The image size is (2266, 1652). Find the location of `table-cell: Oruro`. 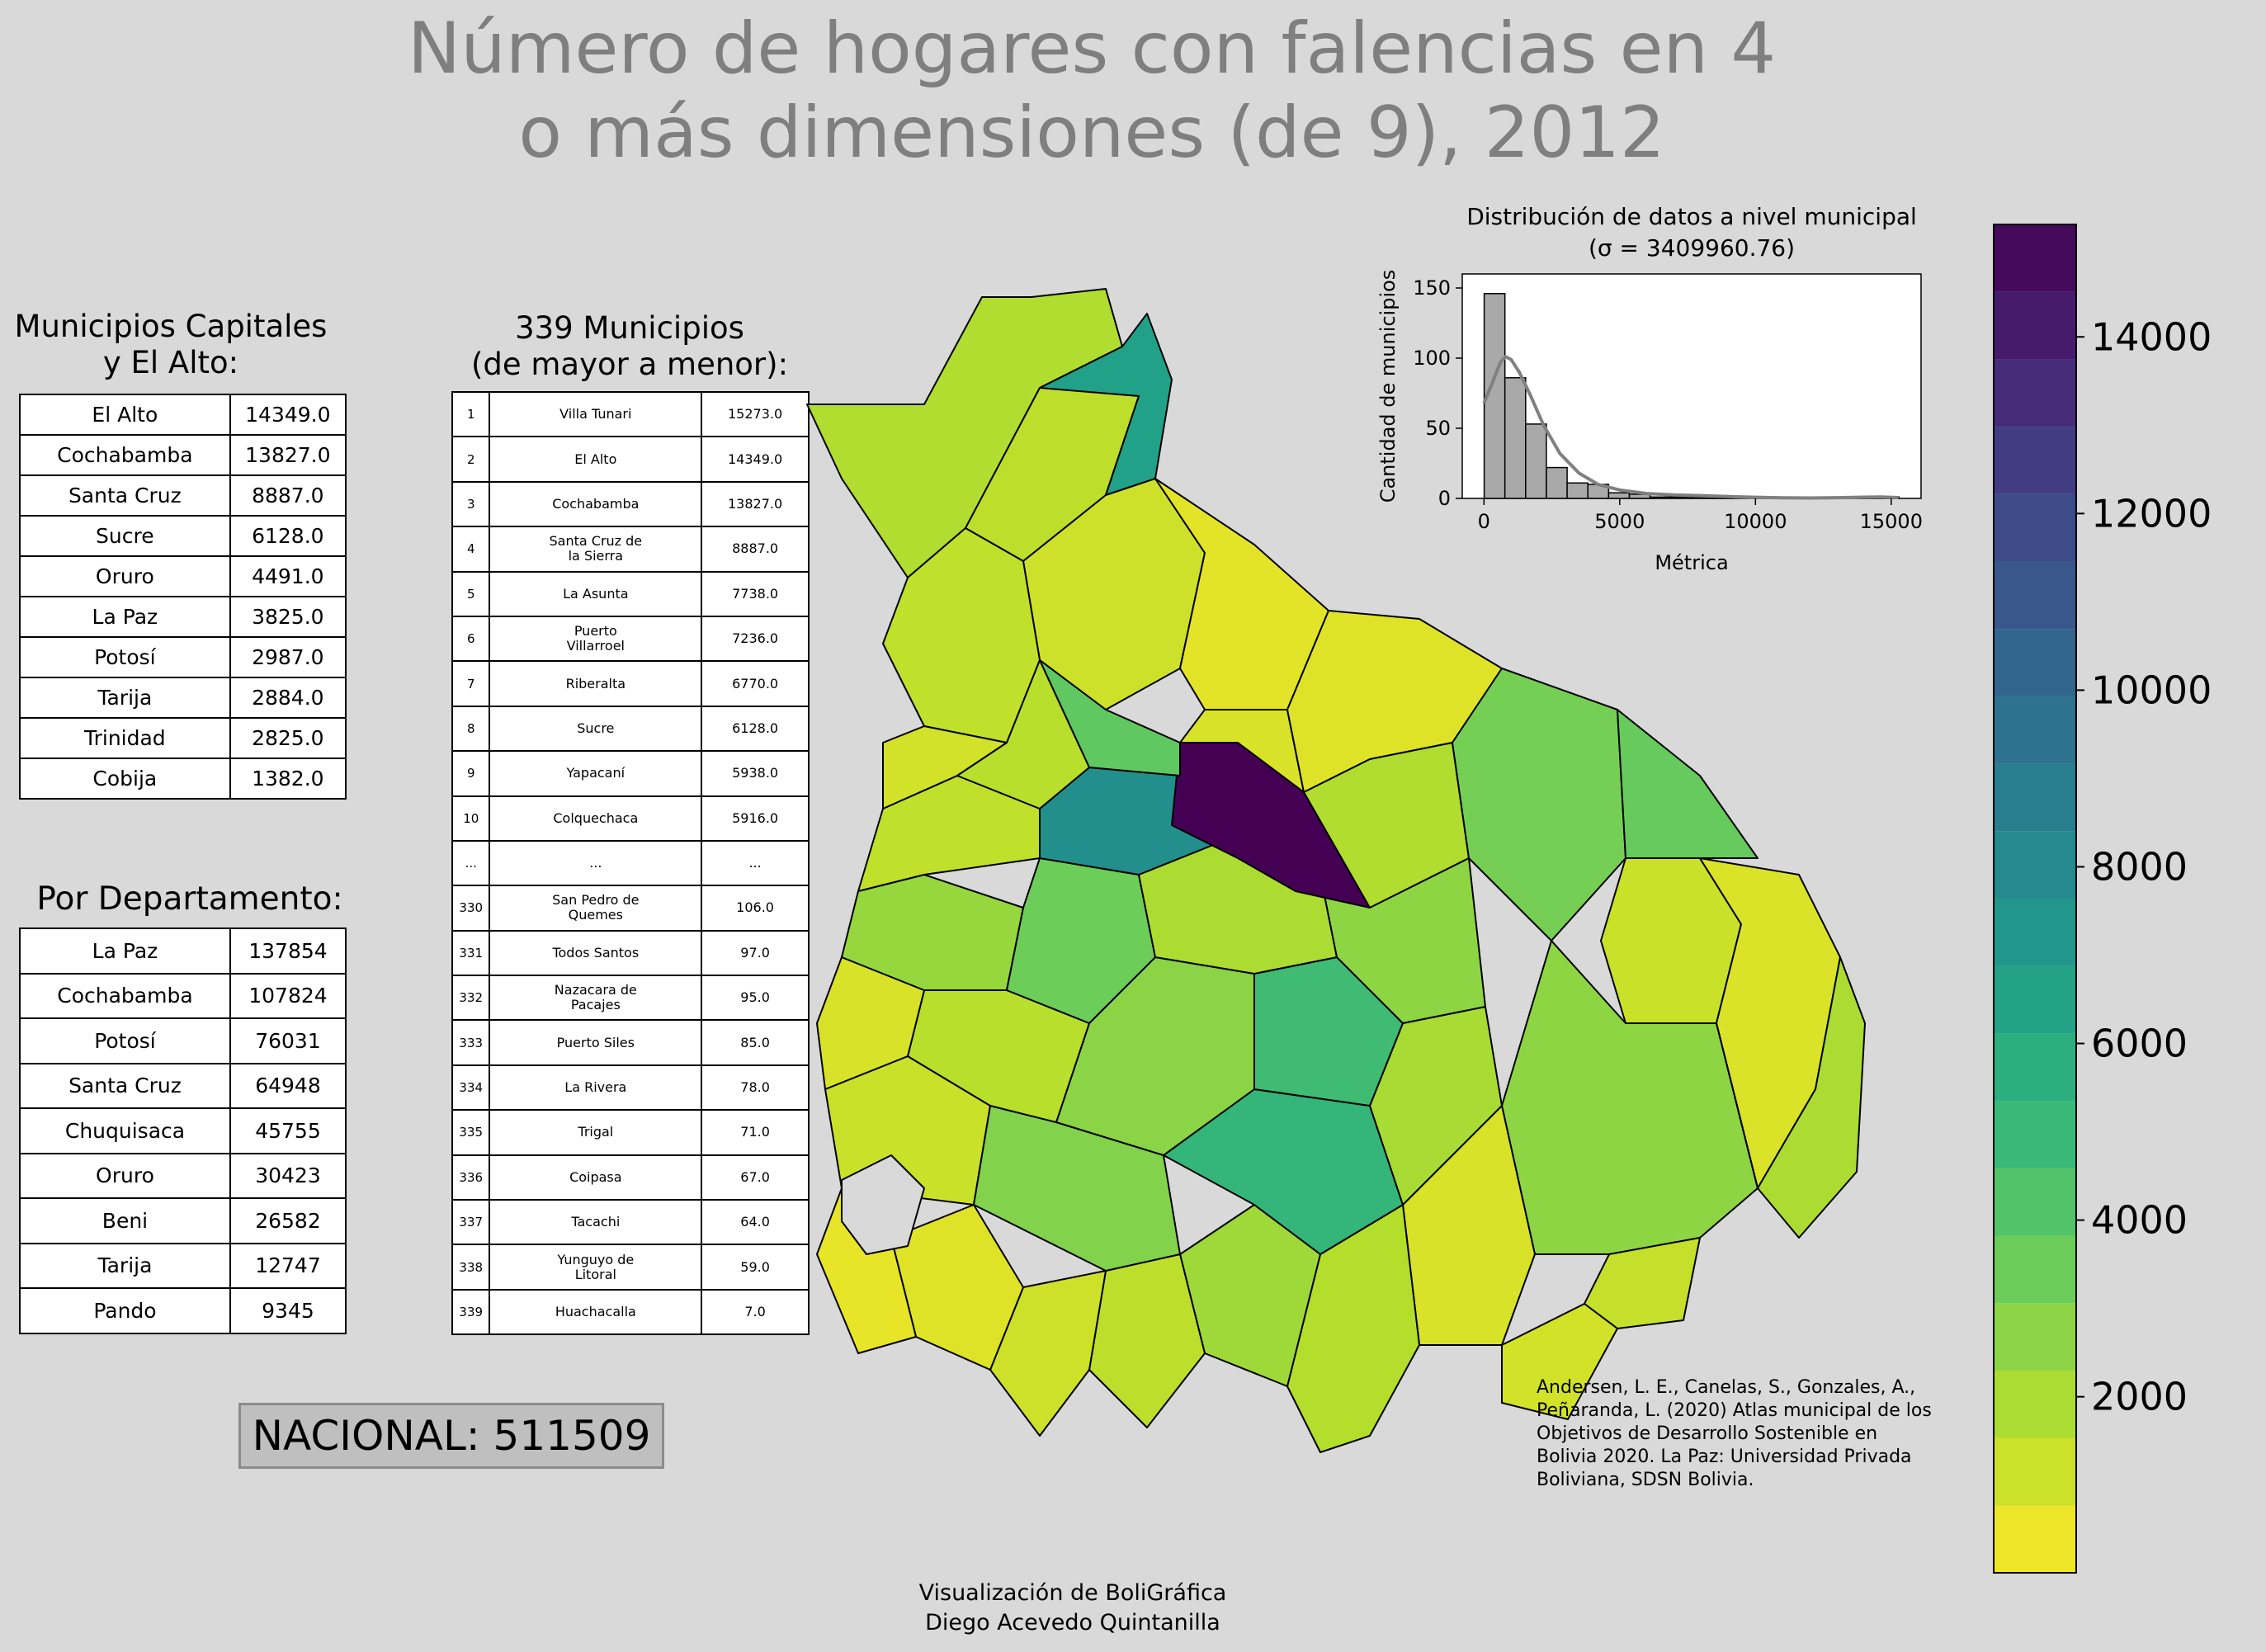

table-cell: Oruro is located at coordinates (125, 576).